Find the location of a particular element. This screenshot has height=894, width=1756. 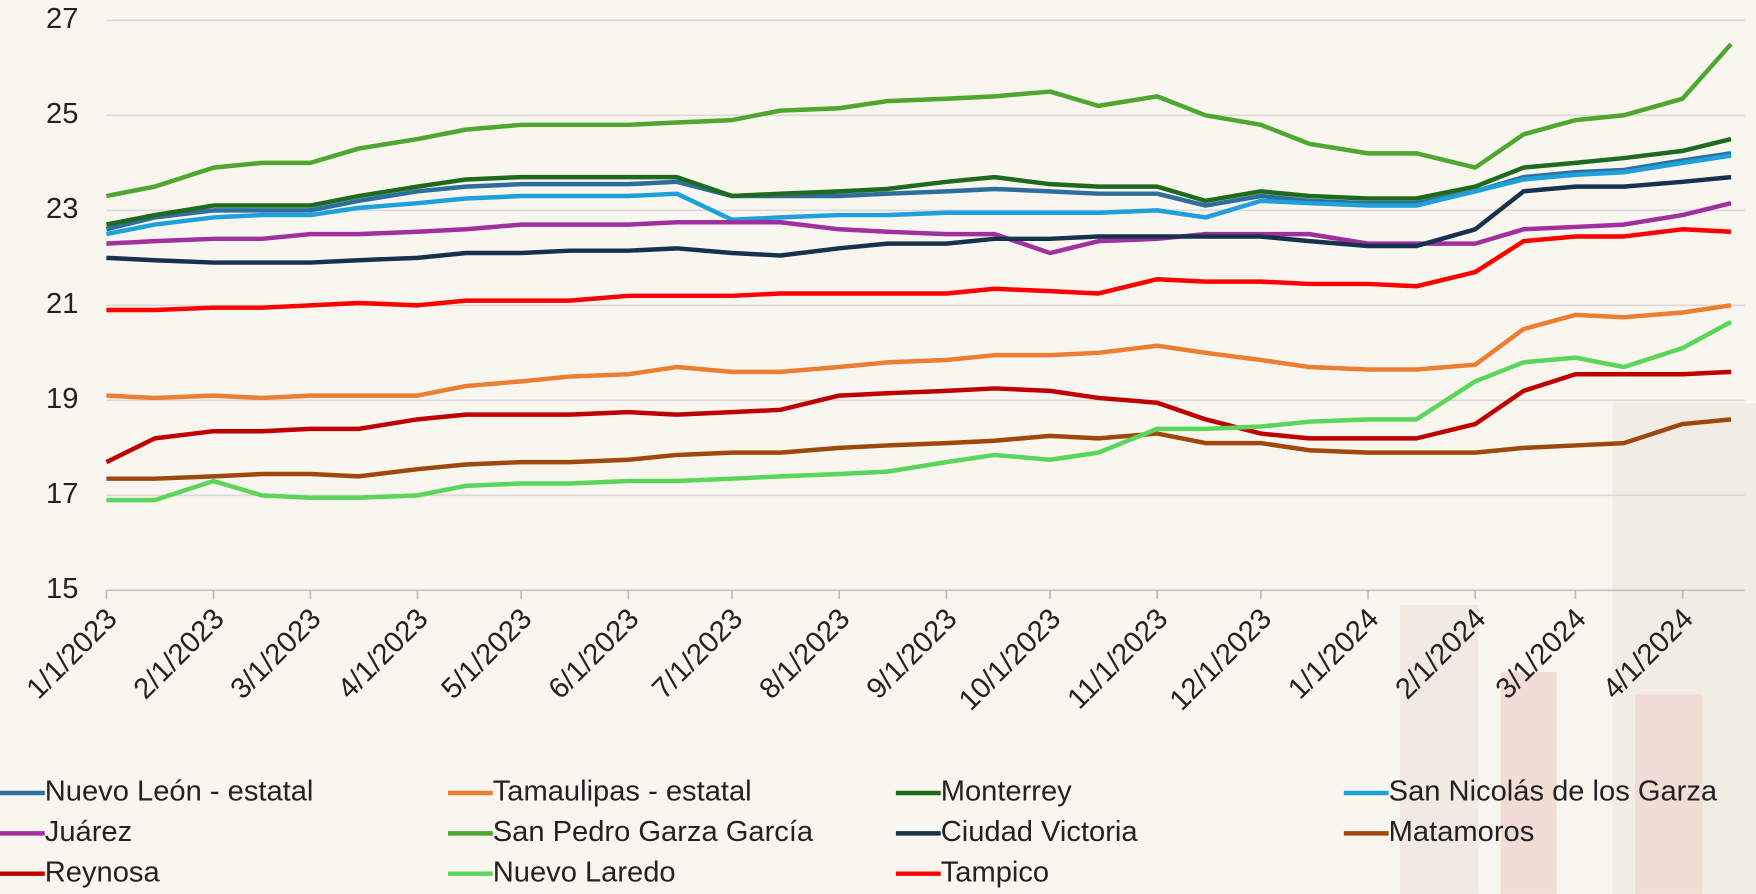

y-tick-label: 27 is located at coordinates (62, 19).